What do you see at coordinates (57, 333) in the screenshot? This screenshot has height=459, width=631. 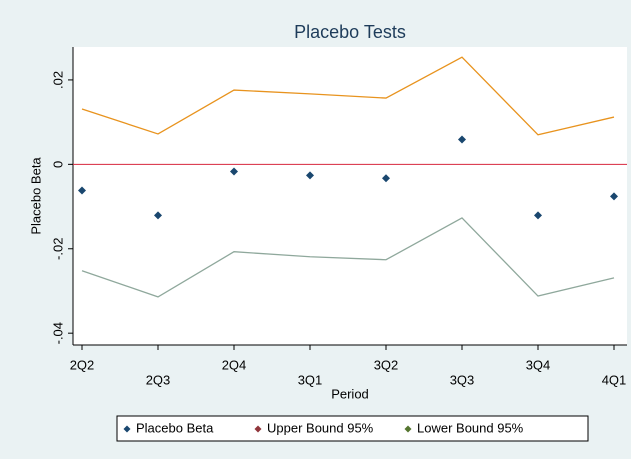 I see `y-tick-label: -.04` at bounding box center [57, 333].